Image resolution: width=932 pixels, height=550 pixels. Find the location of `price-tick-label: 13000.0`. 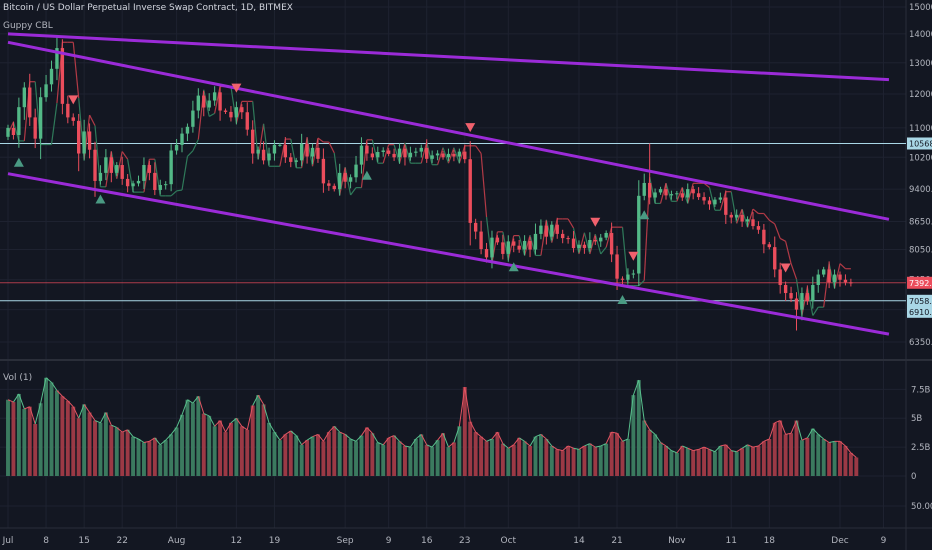

price-tick-label: 13000.0 is located at coordinates (920, 64).